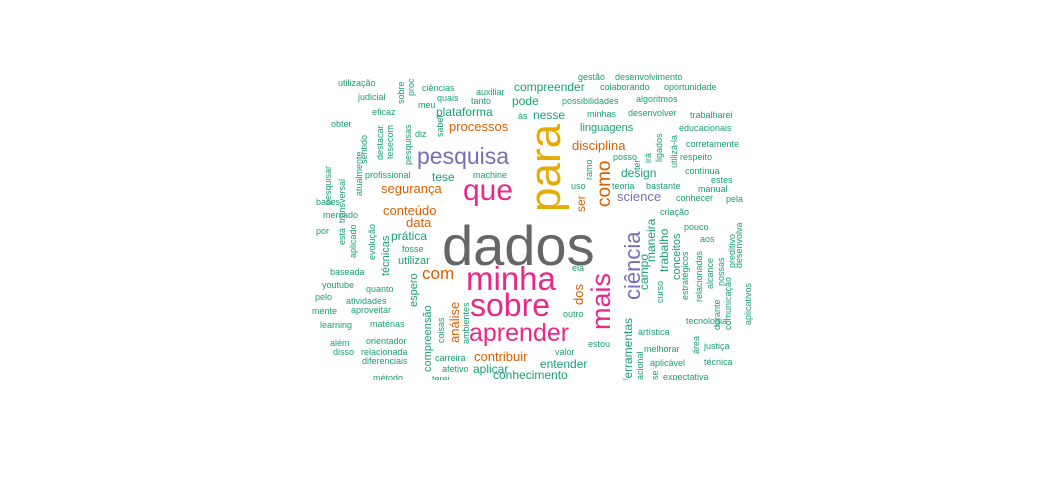 This screenshot has height=477, width=1062. I want to click on word-colaborando: colaborando, so click(625, 87).